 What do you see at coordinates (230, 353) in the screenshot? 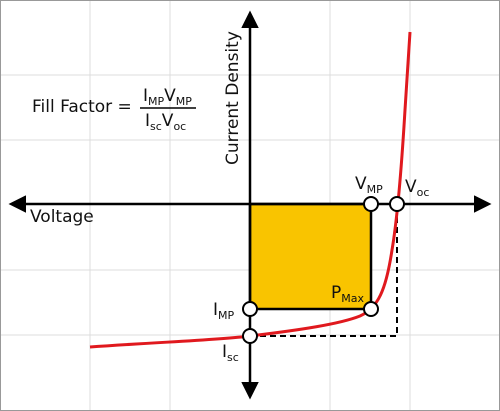
I see `isc-label: Isc` at bounding box center [230, 353].